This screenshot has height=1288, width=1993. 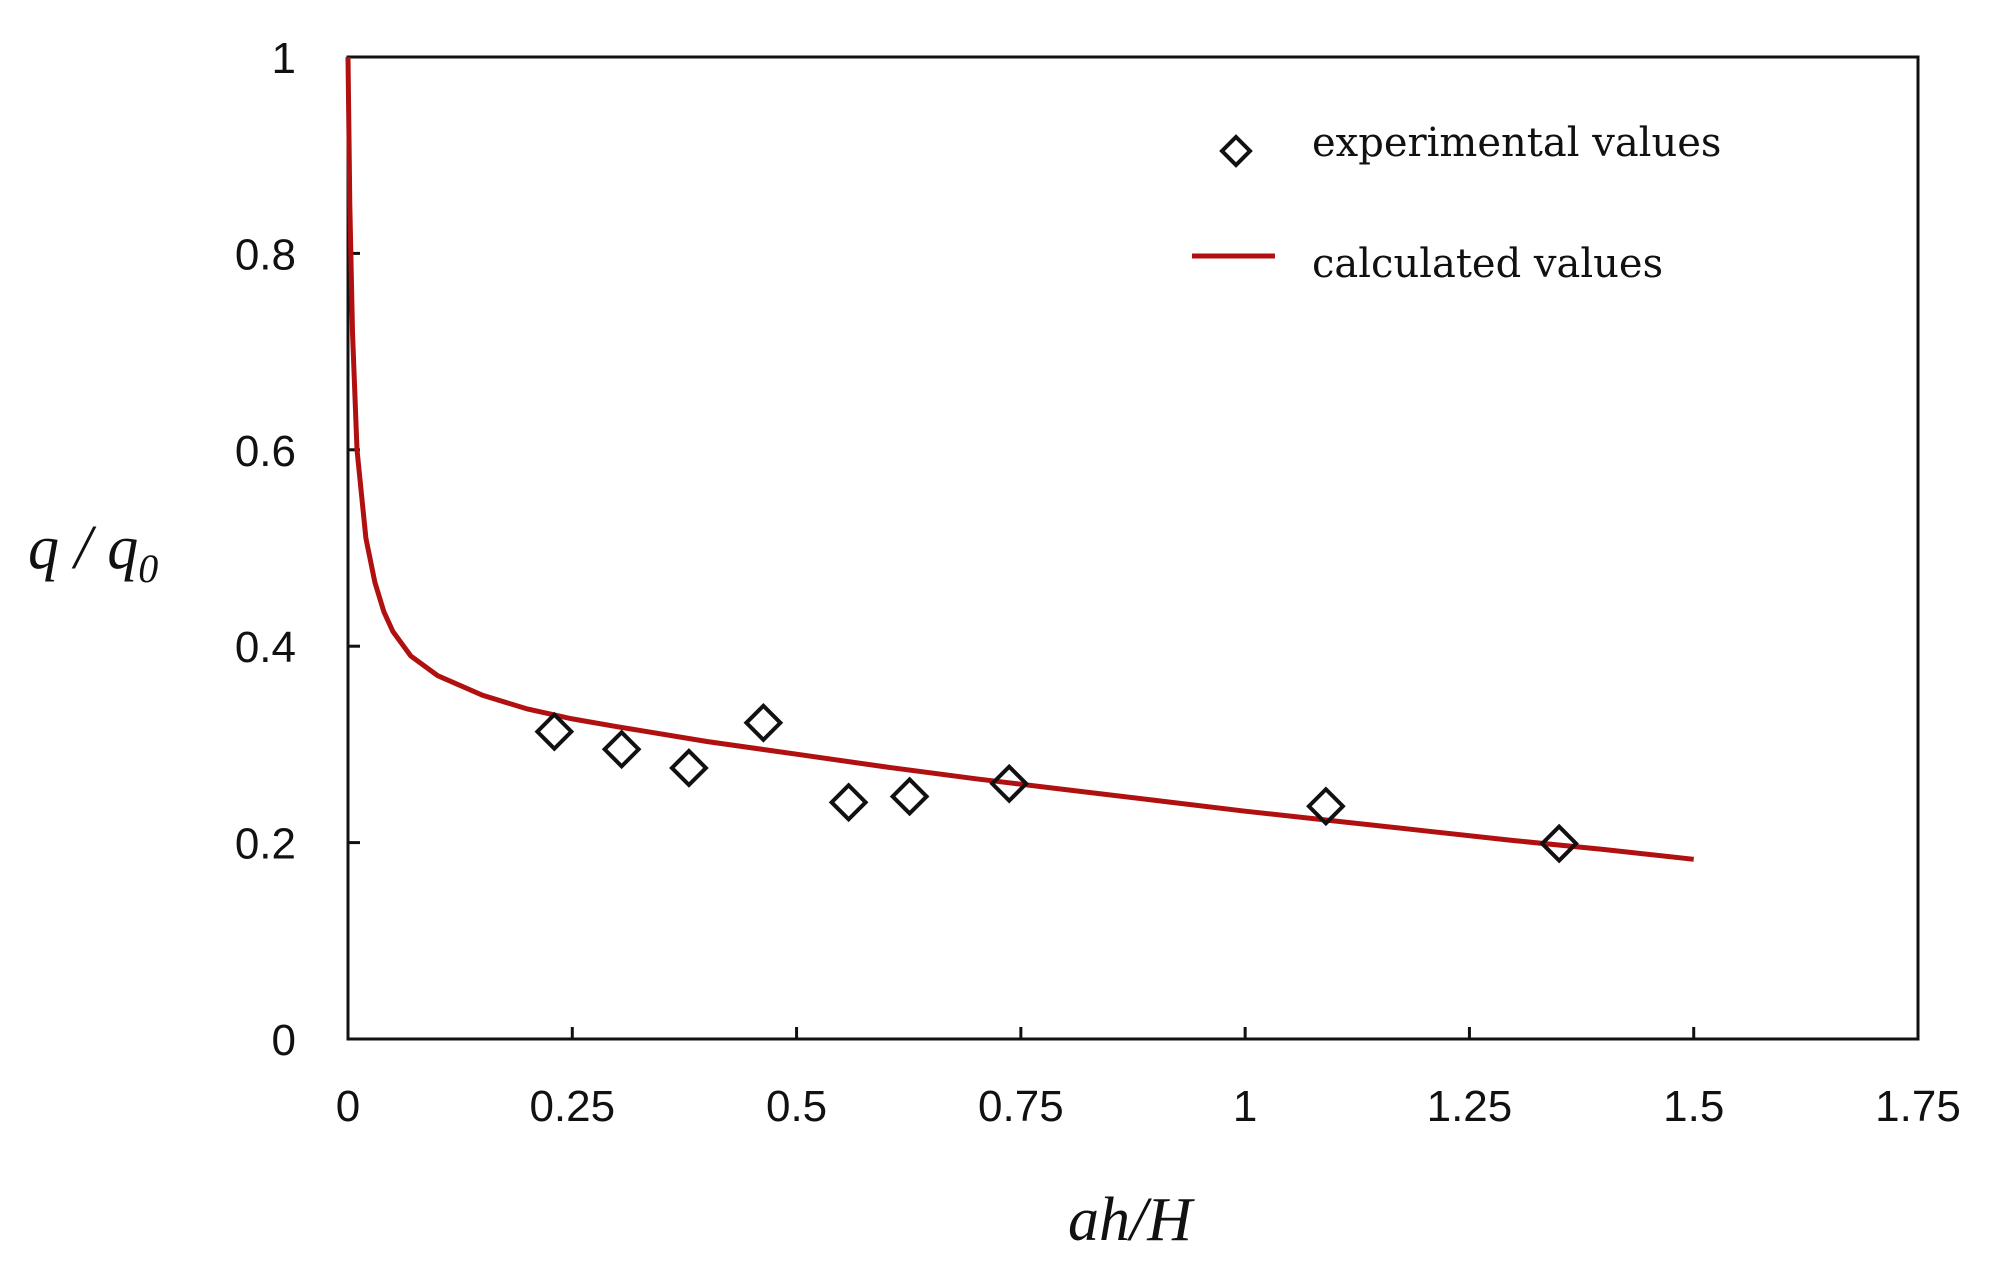 What do you see at coordinates (265, 254) in the screenshot?
I see `y-tick-label: 0.8` at bounding box center [265, 254].